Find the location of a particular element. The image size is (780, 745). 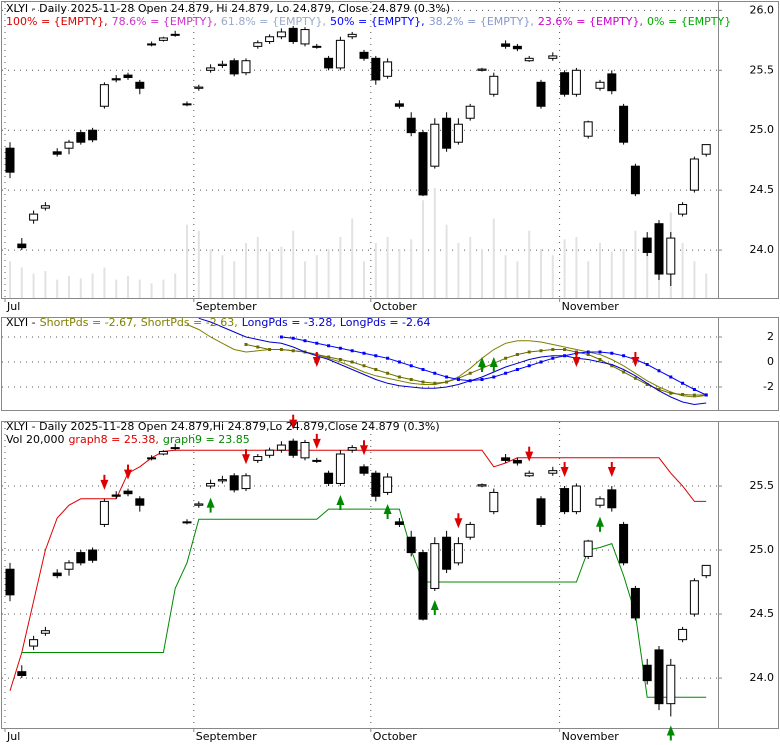

panel-header: Vol 20,000 graph8 = 25.38, graph9 = 23.85 is located at coordinates (128, 439).